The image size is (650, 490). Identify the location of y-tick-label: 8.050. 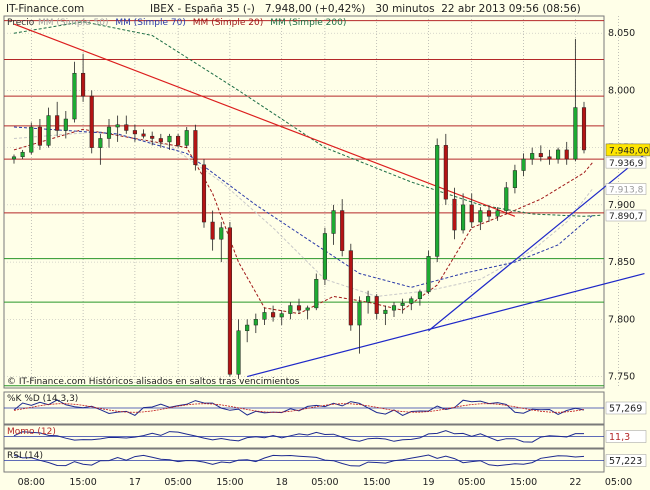
(621, 33).